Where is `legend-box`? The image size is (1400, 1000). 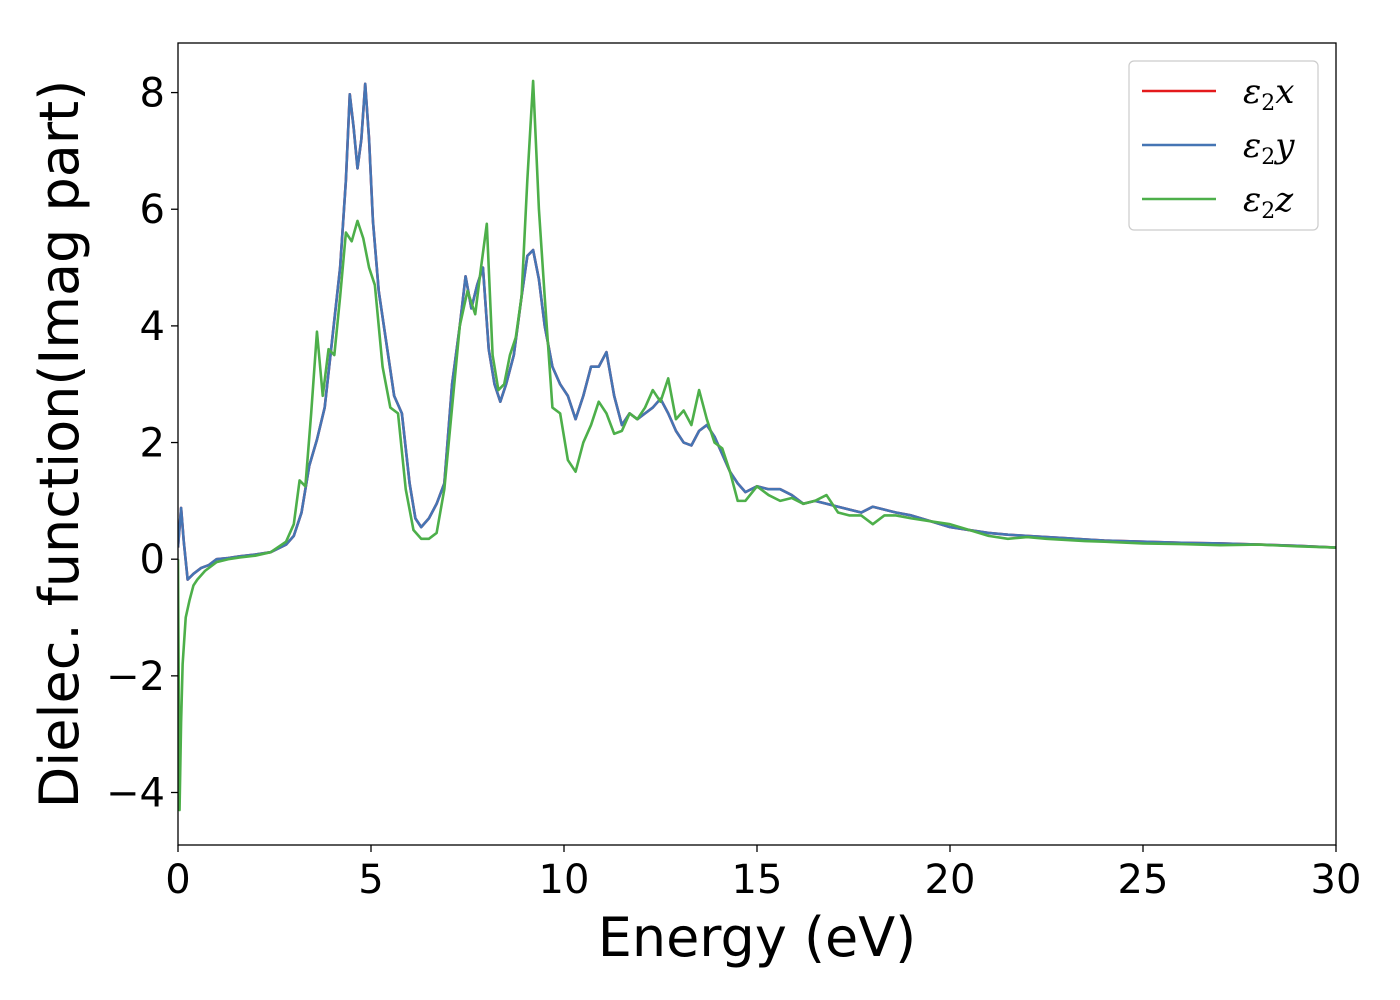
legend-box is located at coordinates (1223, 145).